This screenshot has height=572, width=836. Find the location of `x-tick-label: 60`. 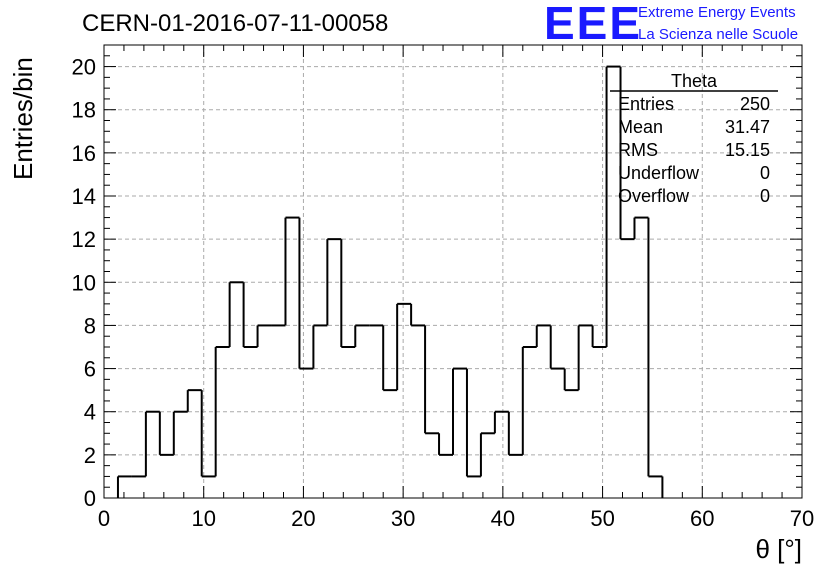

x-tick-label: 60 is located at coordinates (702, 518).